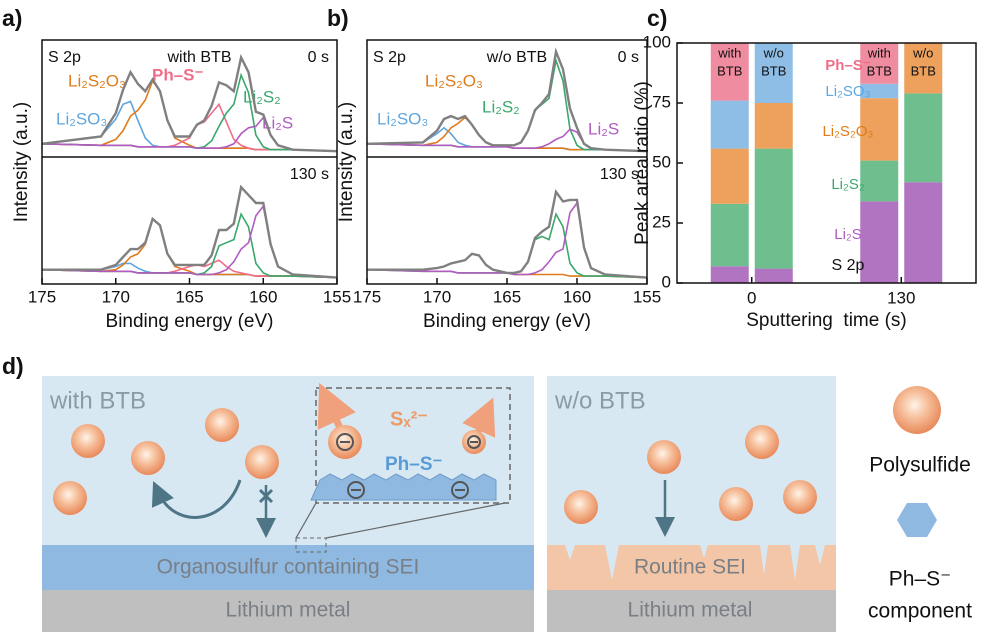  What do you see at coordinates (288, 567) in the screenshot?
I see `sei-layer` at bounding box center [288, 567].